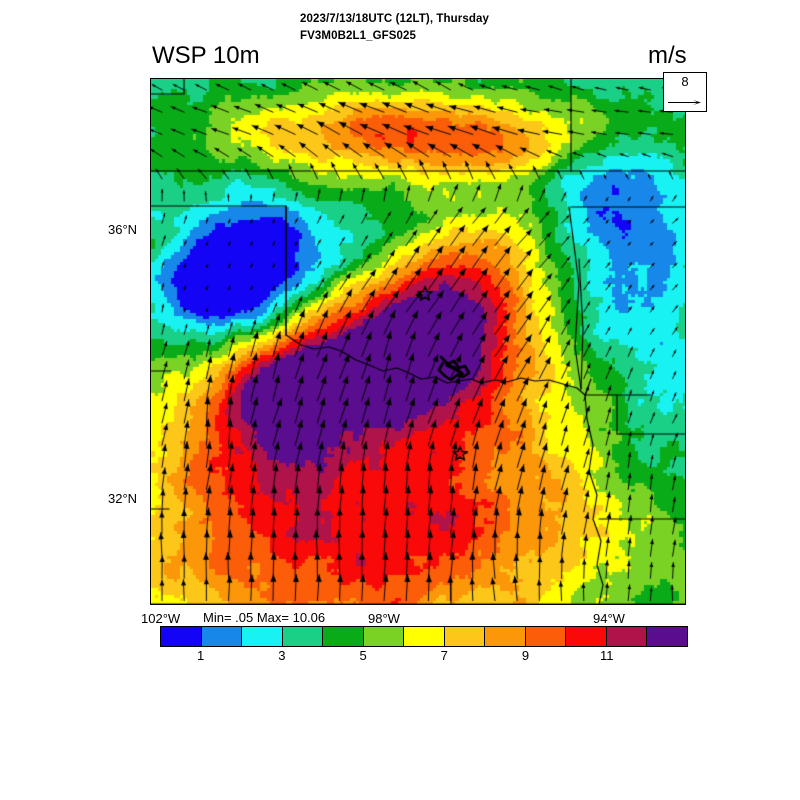 The height and width of the screenshot is (800, 800). I want to click on colorbar, so click(424, 636).